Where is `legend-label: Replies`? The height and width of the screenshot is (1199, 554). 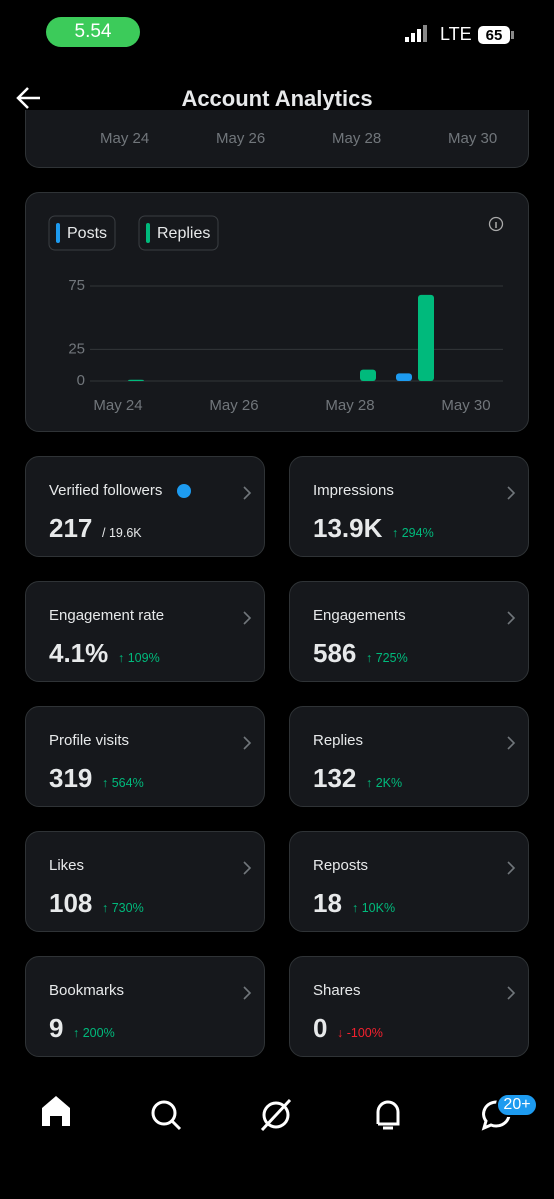
legend-label: Replies is located at coordinates (183, 233).